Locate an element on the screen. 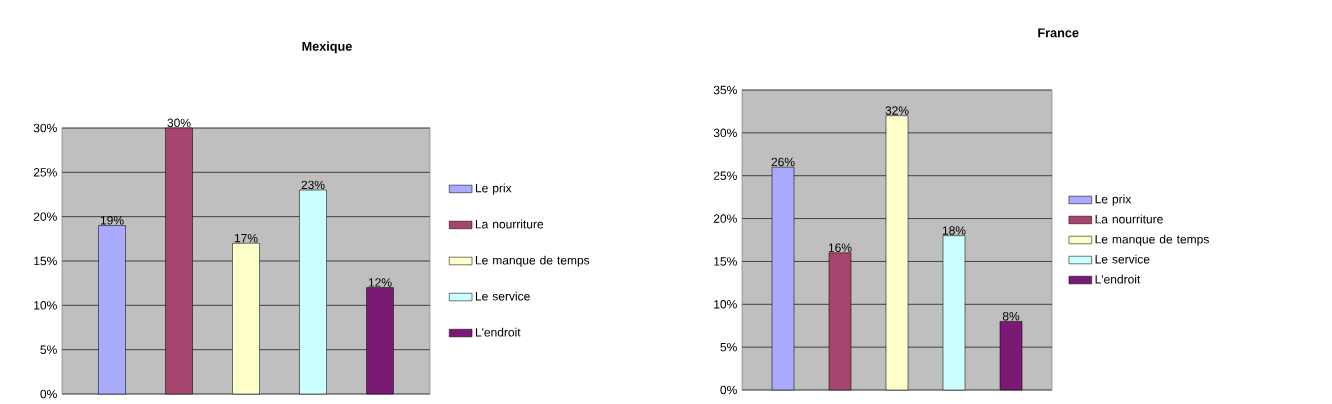 This screenshot has width=1332, height=404. data-label: 19% is located at coordinates (112, 220).